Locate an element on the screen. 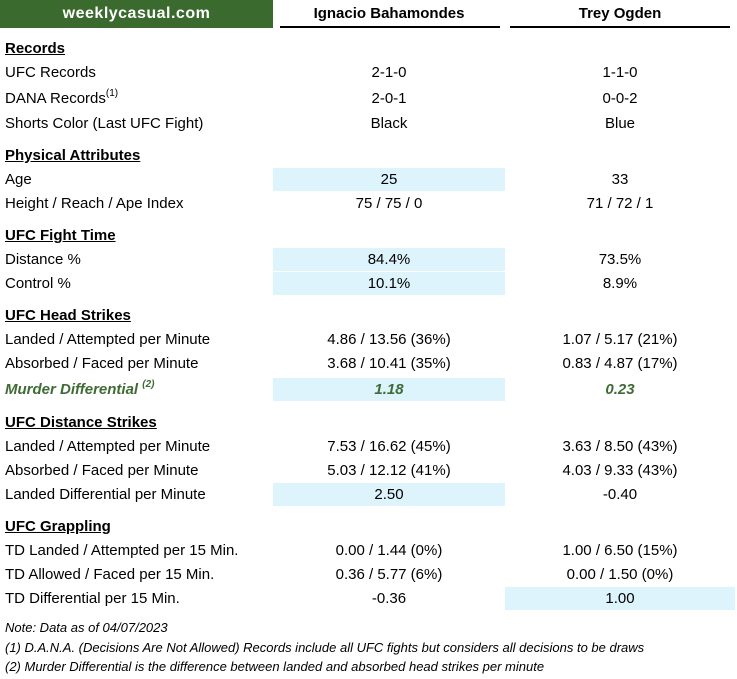 The image size is (737, 679). row-shorts-color: Shorts Color (Last UFC Fight) Black Blue is located at coordinates (368, 124).